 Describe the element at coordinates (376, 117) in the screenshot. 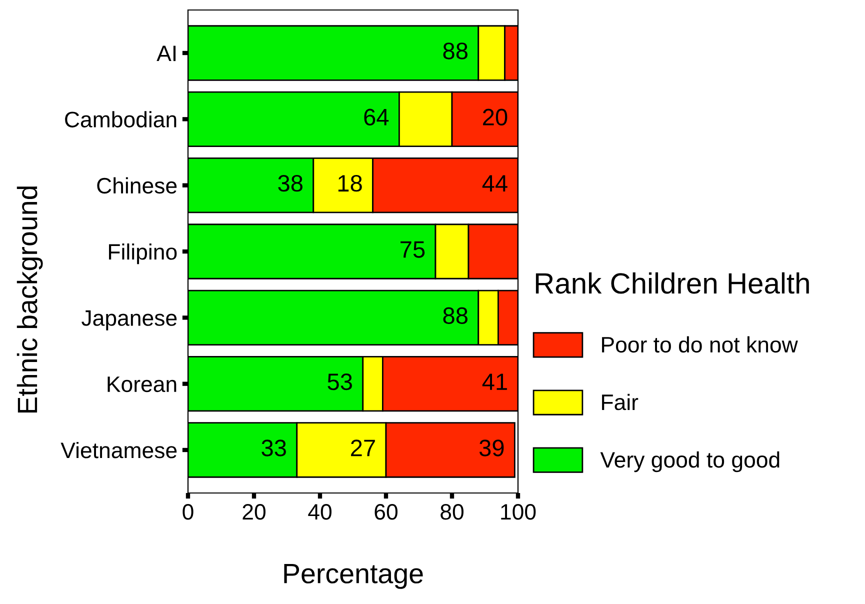

I see `data-label: 64` at that location.